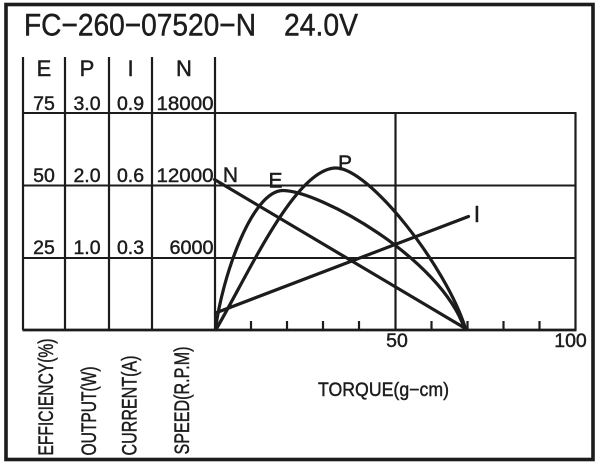 Image resolution: width=600 pixels, height=464 pixels. What do you see at coordinates (185, 104) in the screenshot?
I see `svg-text: 18000` at bounding box center [185, 104].